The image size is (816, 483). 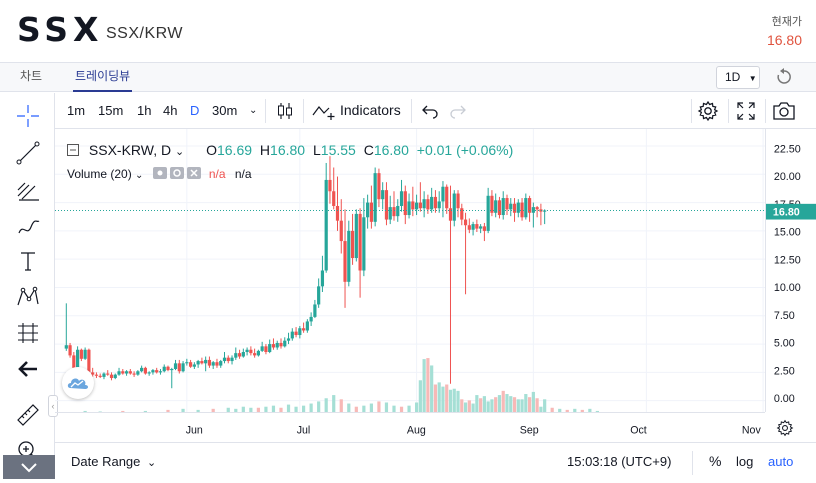 I want to click on auto-scale-button: auto, so click(x=781, y=461).